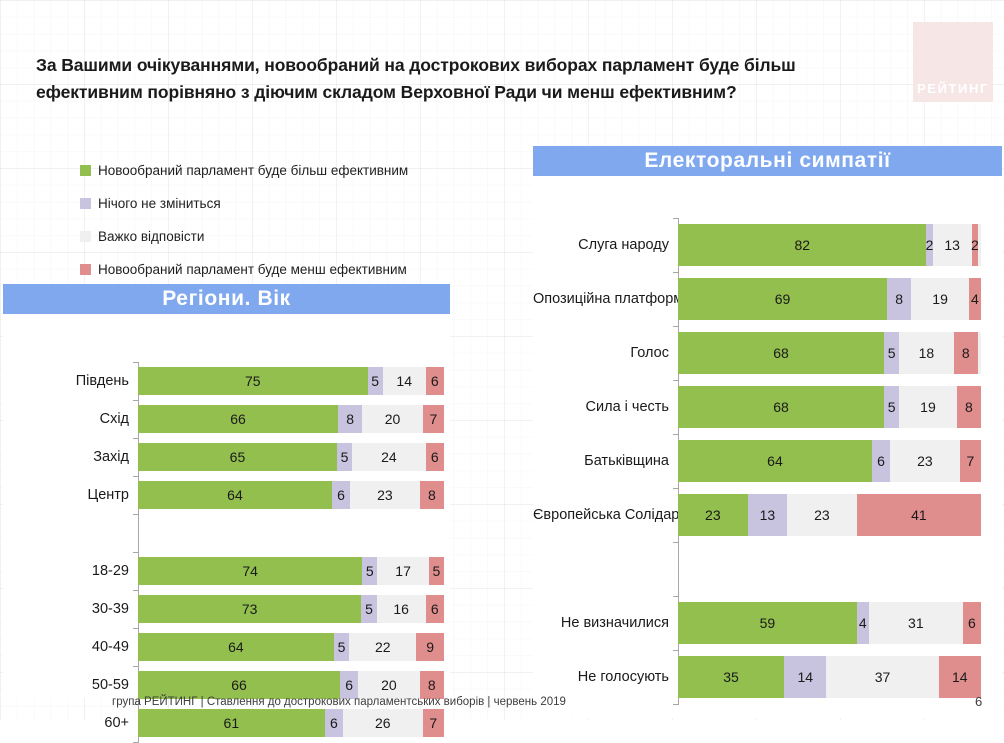 Image resolution: width=1004 pixels, height=743 pixels. Describe the element at coordinates (623, 245) in the screenshot. I see `chart-row-label: Слуга народу` at that location.